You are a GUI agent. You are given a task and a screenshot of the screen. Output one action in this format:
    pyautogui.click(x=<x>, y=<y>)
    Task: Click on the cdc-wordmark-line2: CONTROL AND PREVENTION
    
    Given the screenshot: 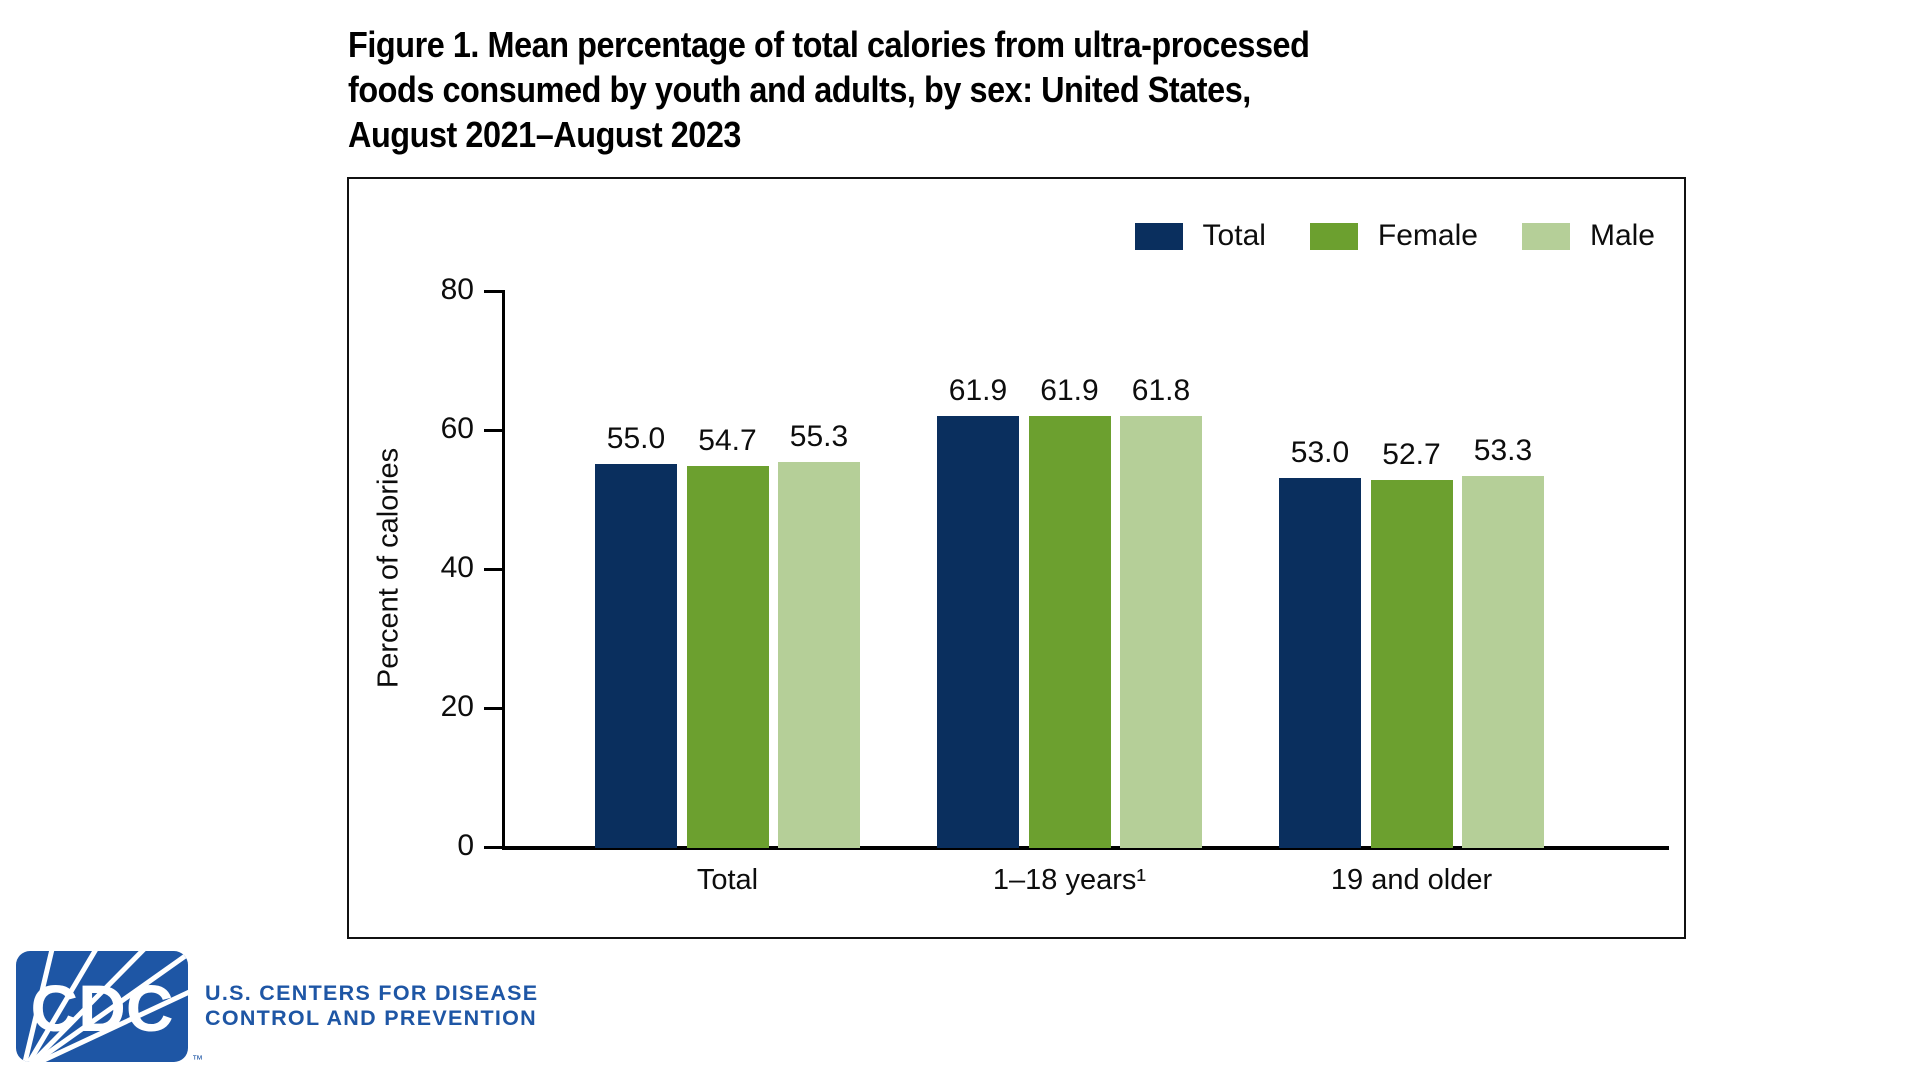 What is the action you would take?
    pyautogui.click(x=371, y=1018)
    